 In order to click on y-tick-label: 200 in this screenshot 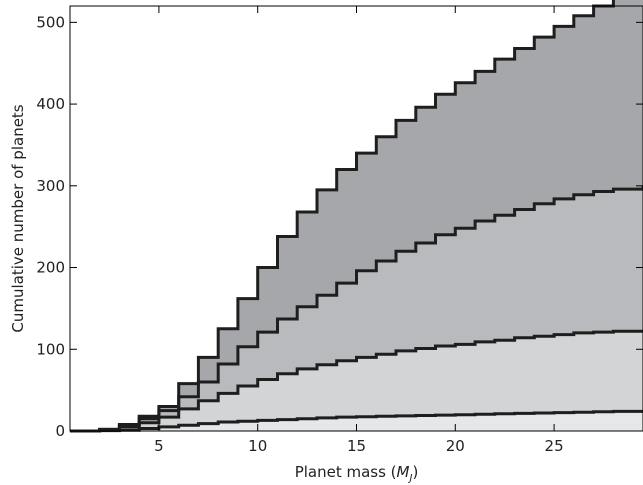, I will do `click(50, 268)`.